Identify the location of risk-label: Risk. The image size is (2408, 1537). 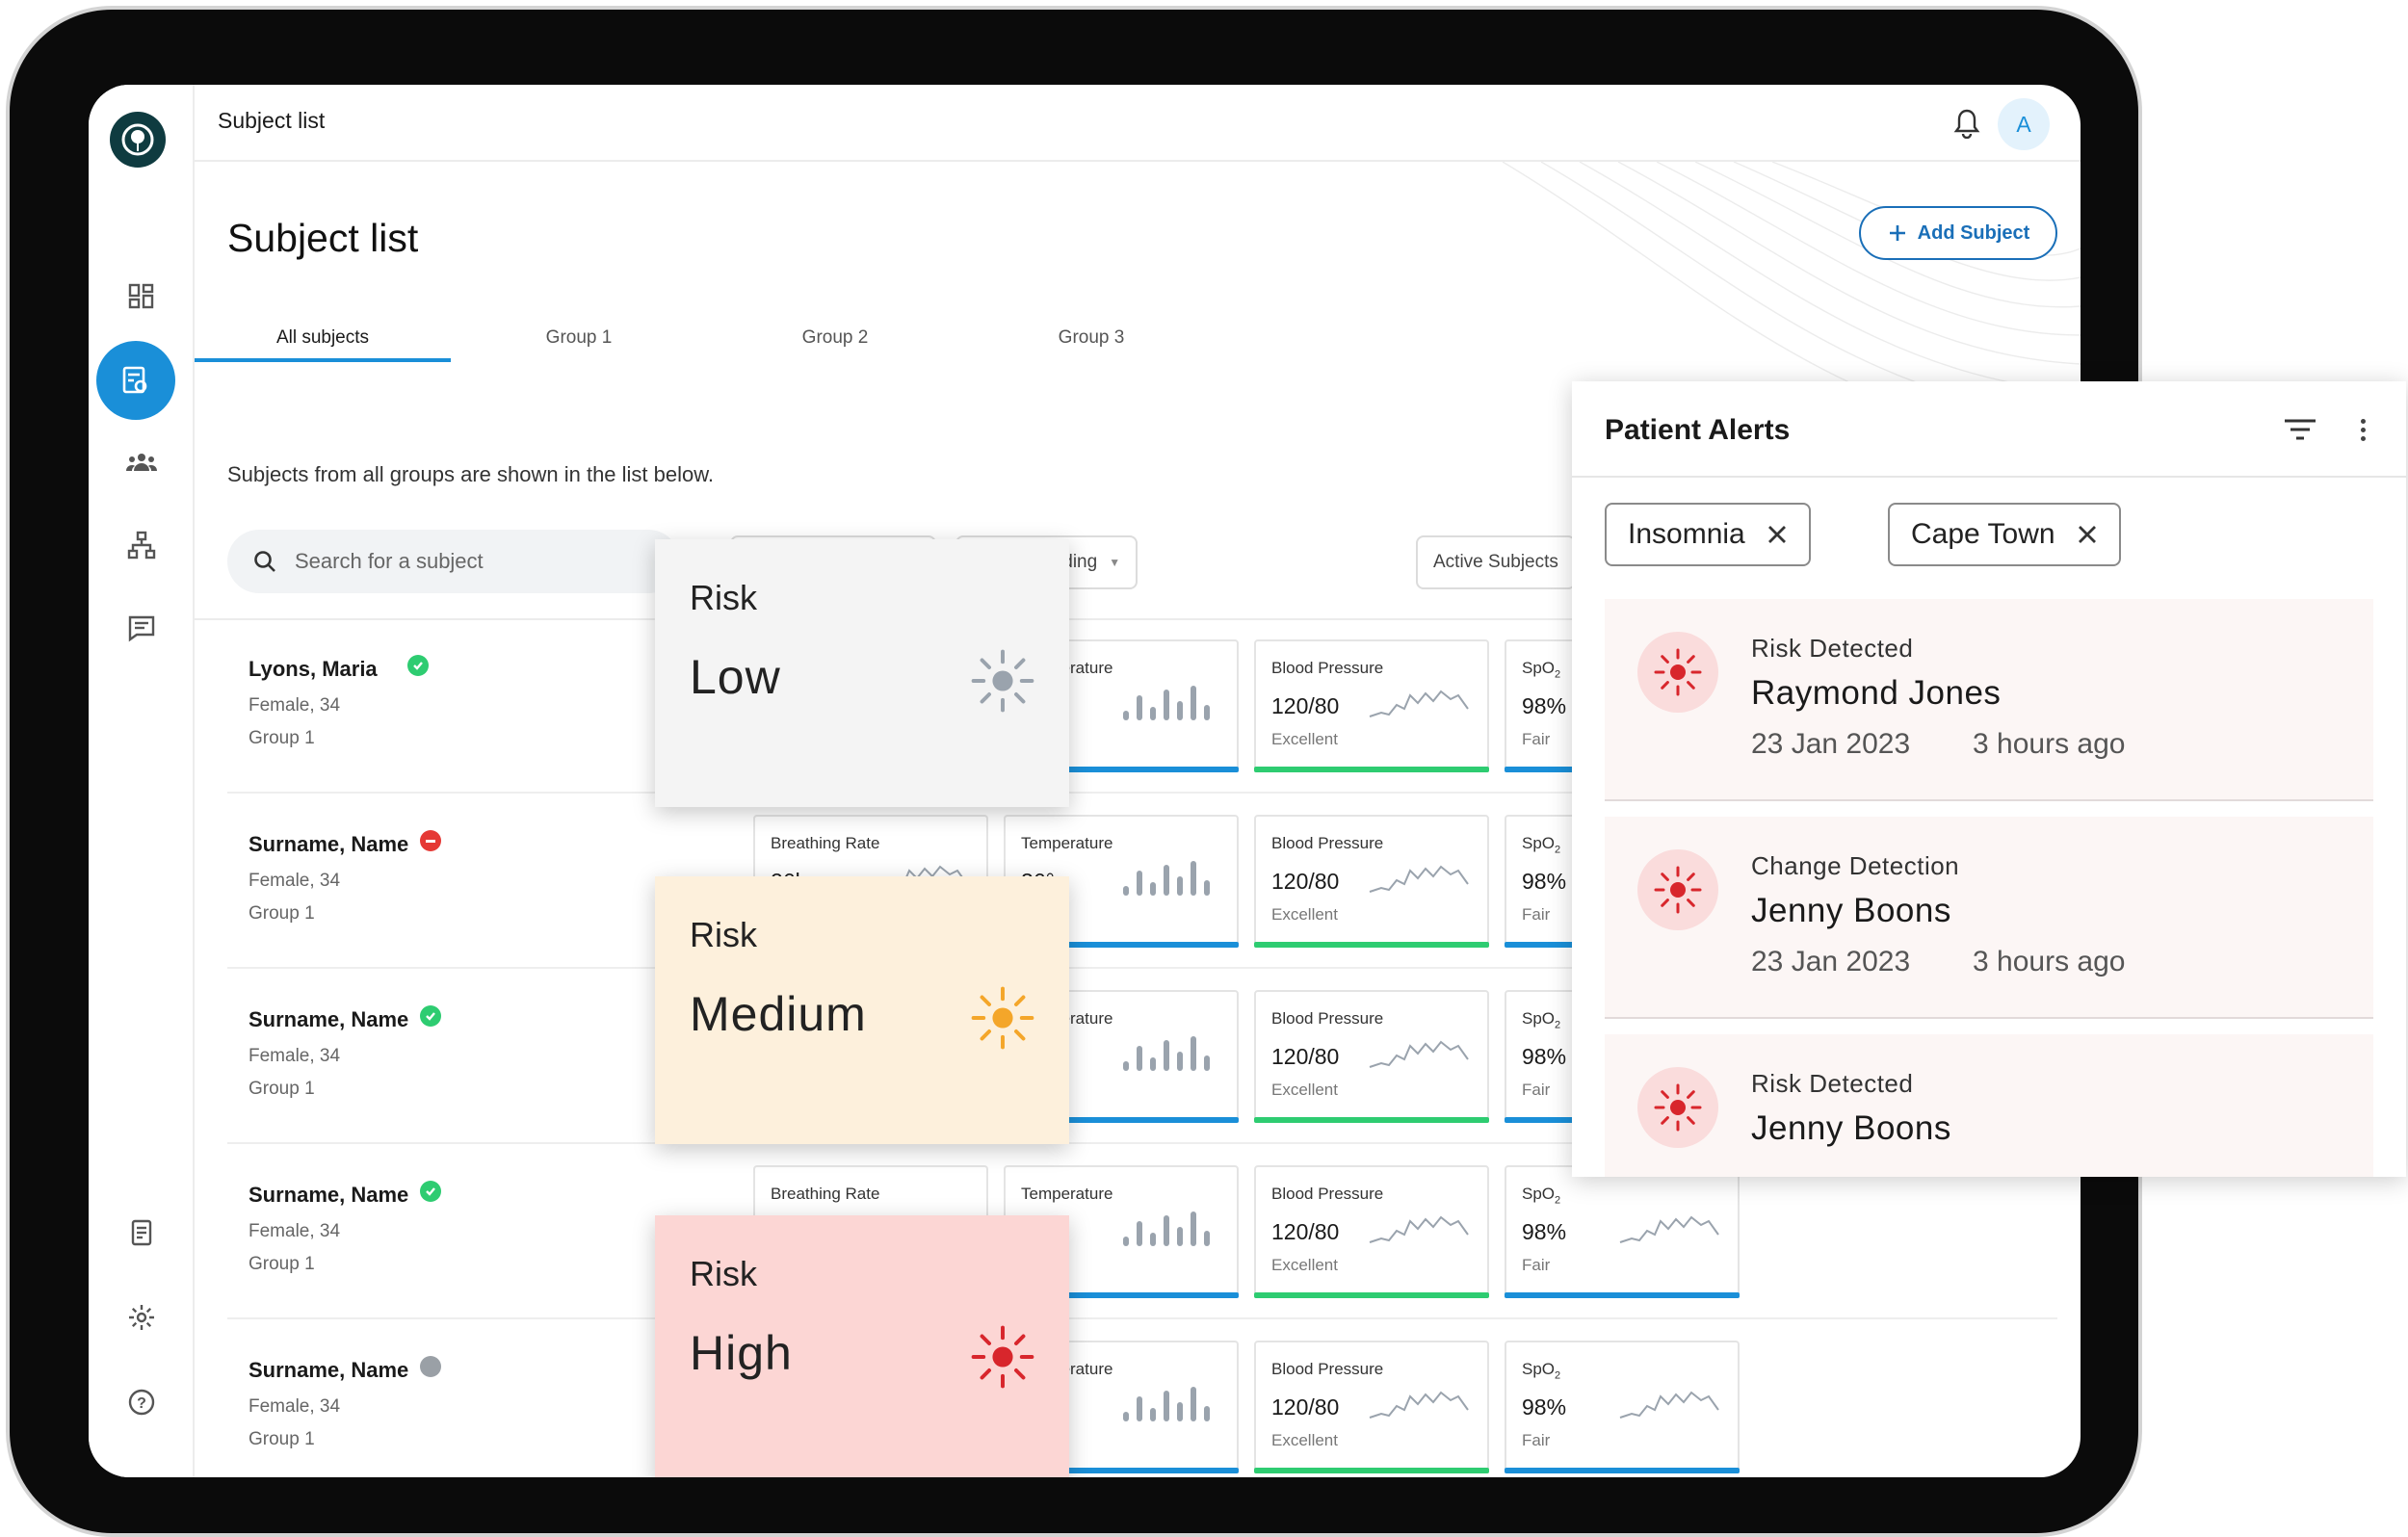
(723, 934).